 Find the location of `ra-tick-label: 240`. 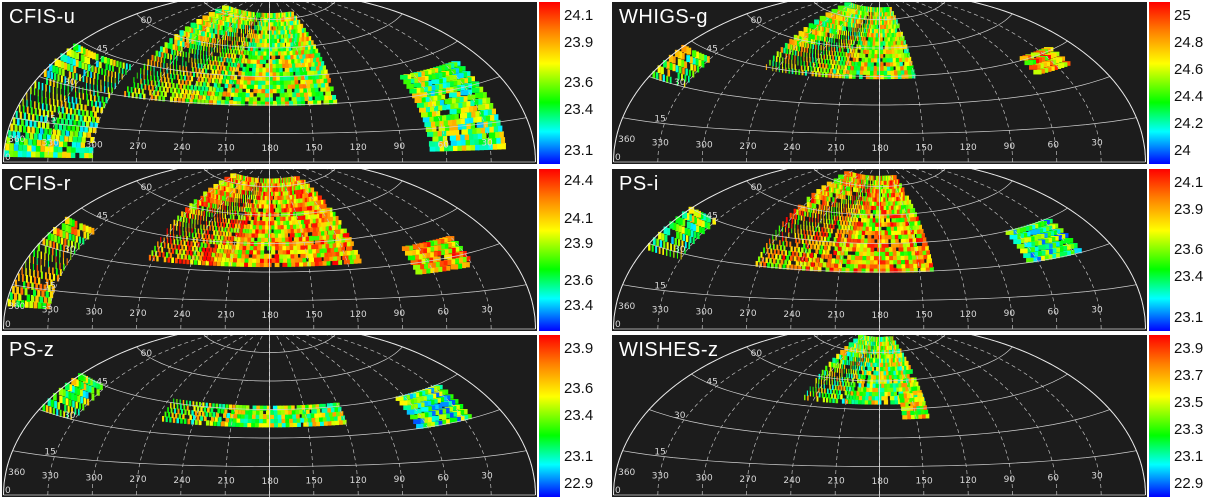

ra-tick-label: 240 is located at coordinates (181, 315).